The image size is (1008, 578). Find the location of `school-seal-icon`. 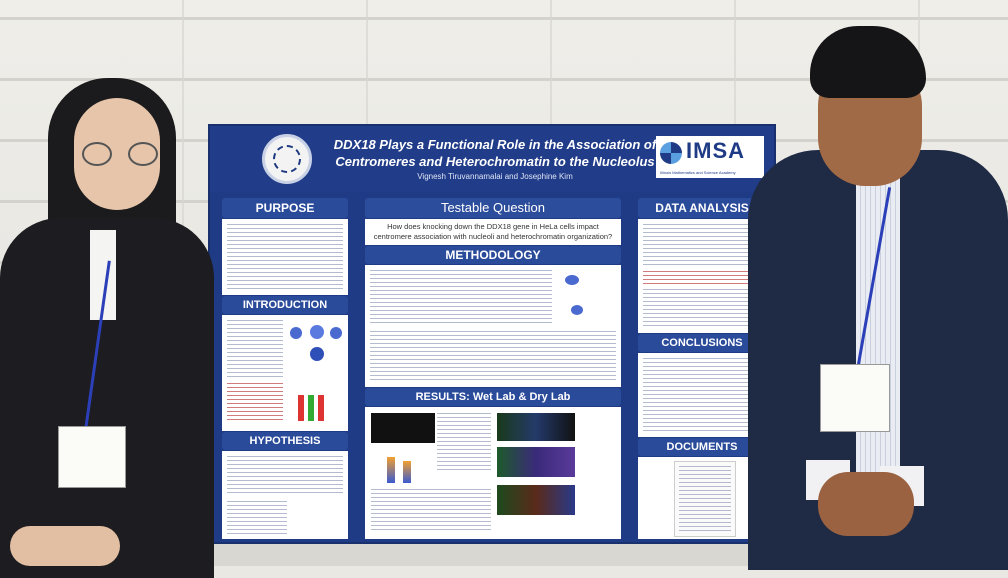

school-seal-icon is located at coordinates (287, 159).